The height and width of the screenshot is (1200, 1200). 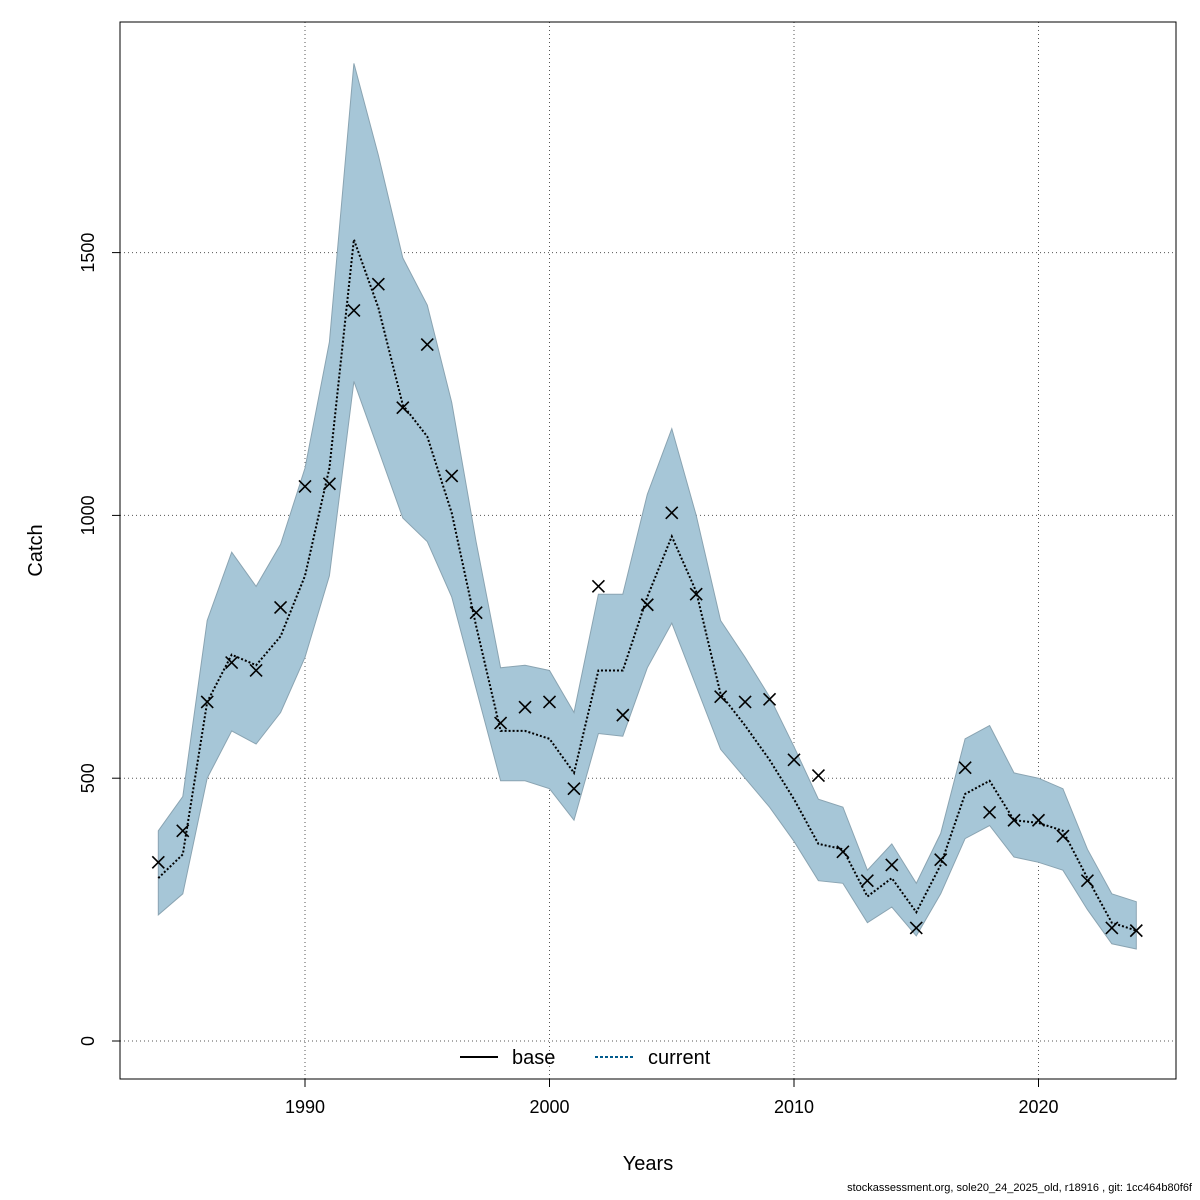 I want to click on observed-point-1990, so click(x=305, y=486).